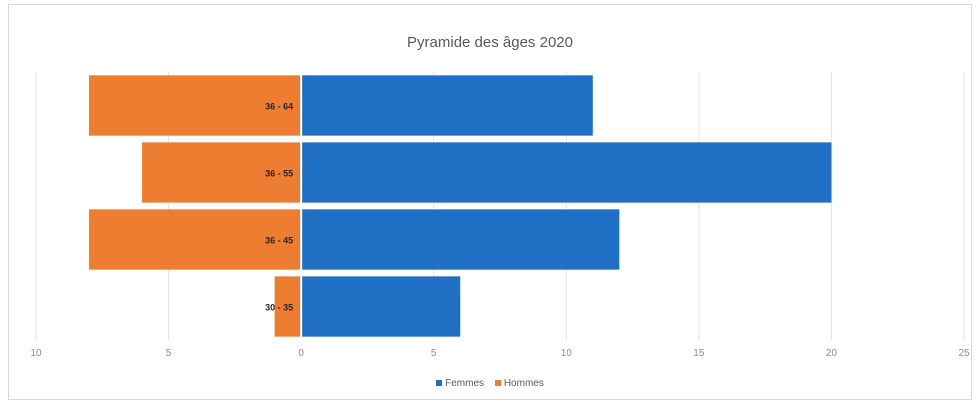 The image size is (980, 404). What do you see at coordinates (279, 241) in the screenshot?
I see `category-label: 36 - 45` at bounding box center [279, 241].